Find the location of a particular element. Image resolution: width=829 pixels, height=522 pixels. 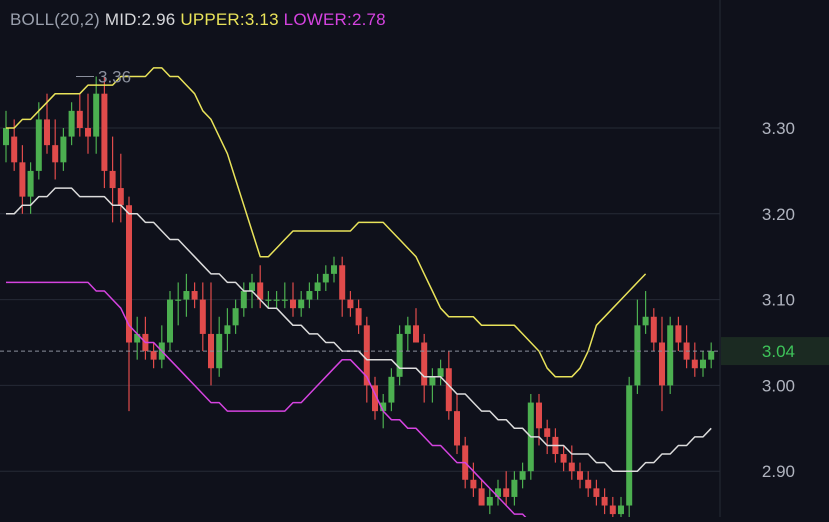

lower-label: LOWER: is located at coordinates (317, 19).